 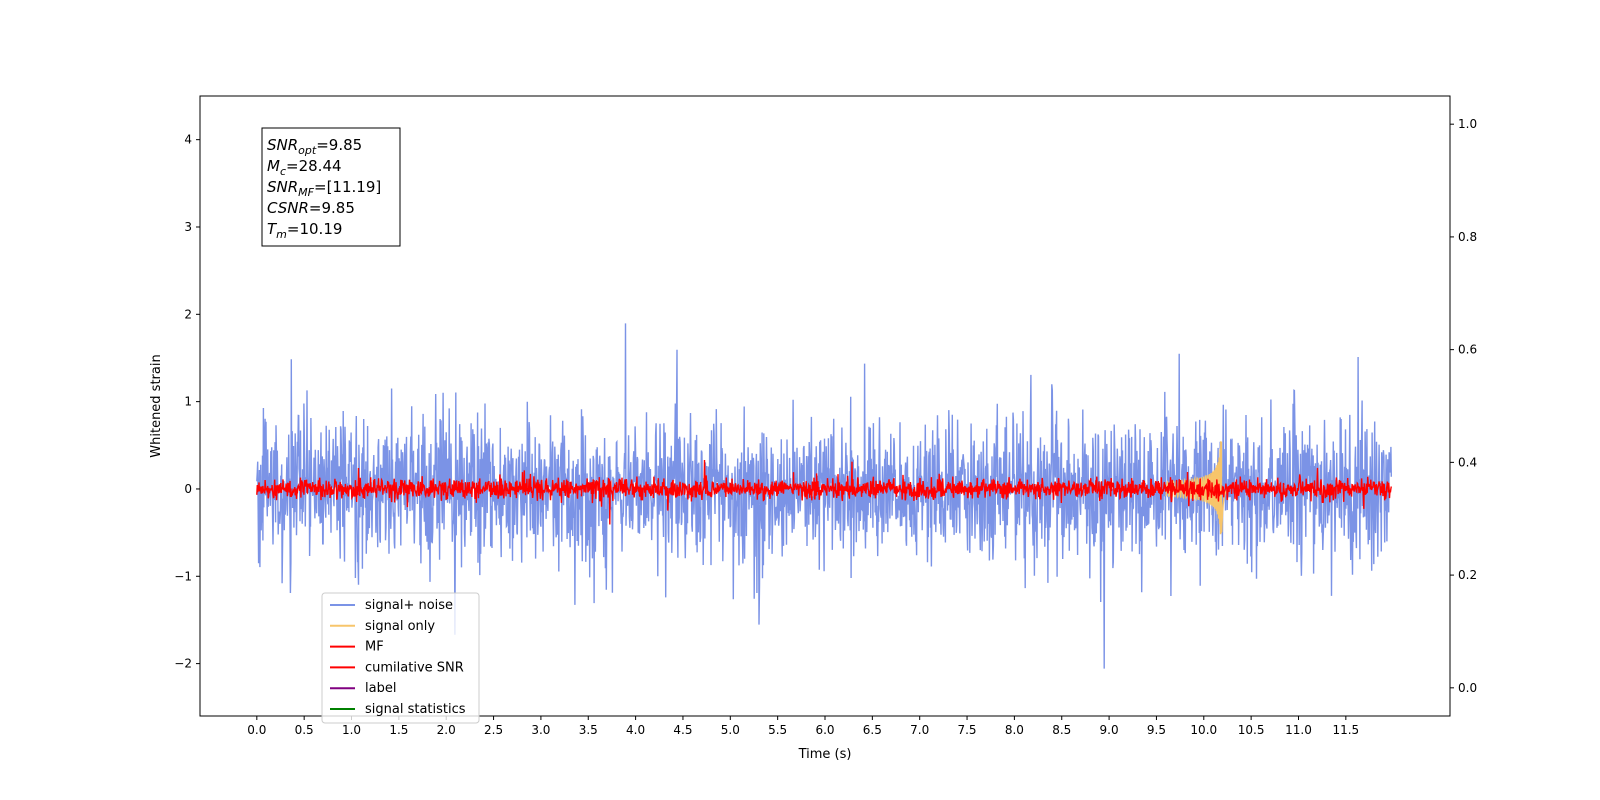 What do you see at coordinates (1298, 730) in the screenshot?
I see `x-tick-label: 11.0` at bounding box center [1298, 730].